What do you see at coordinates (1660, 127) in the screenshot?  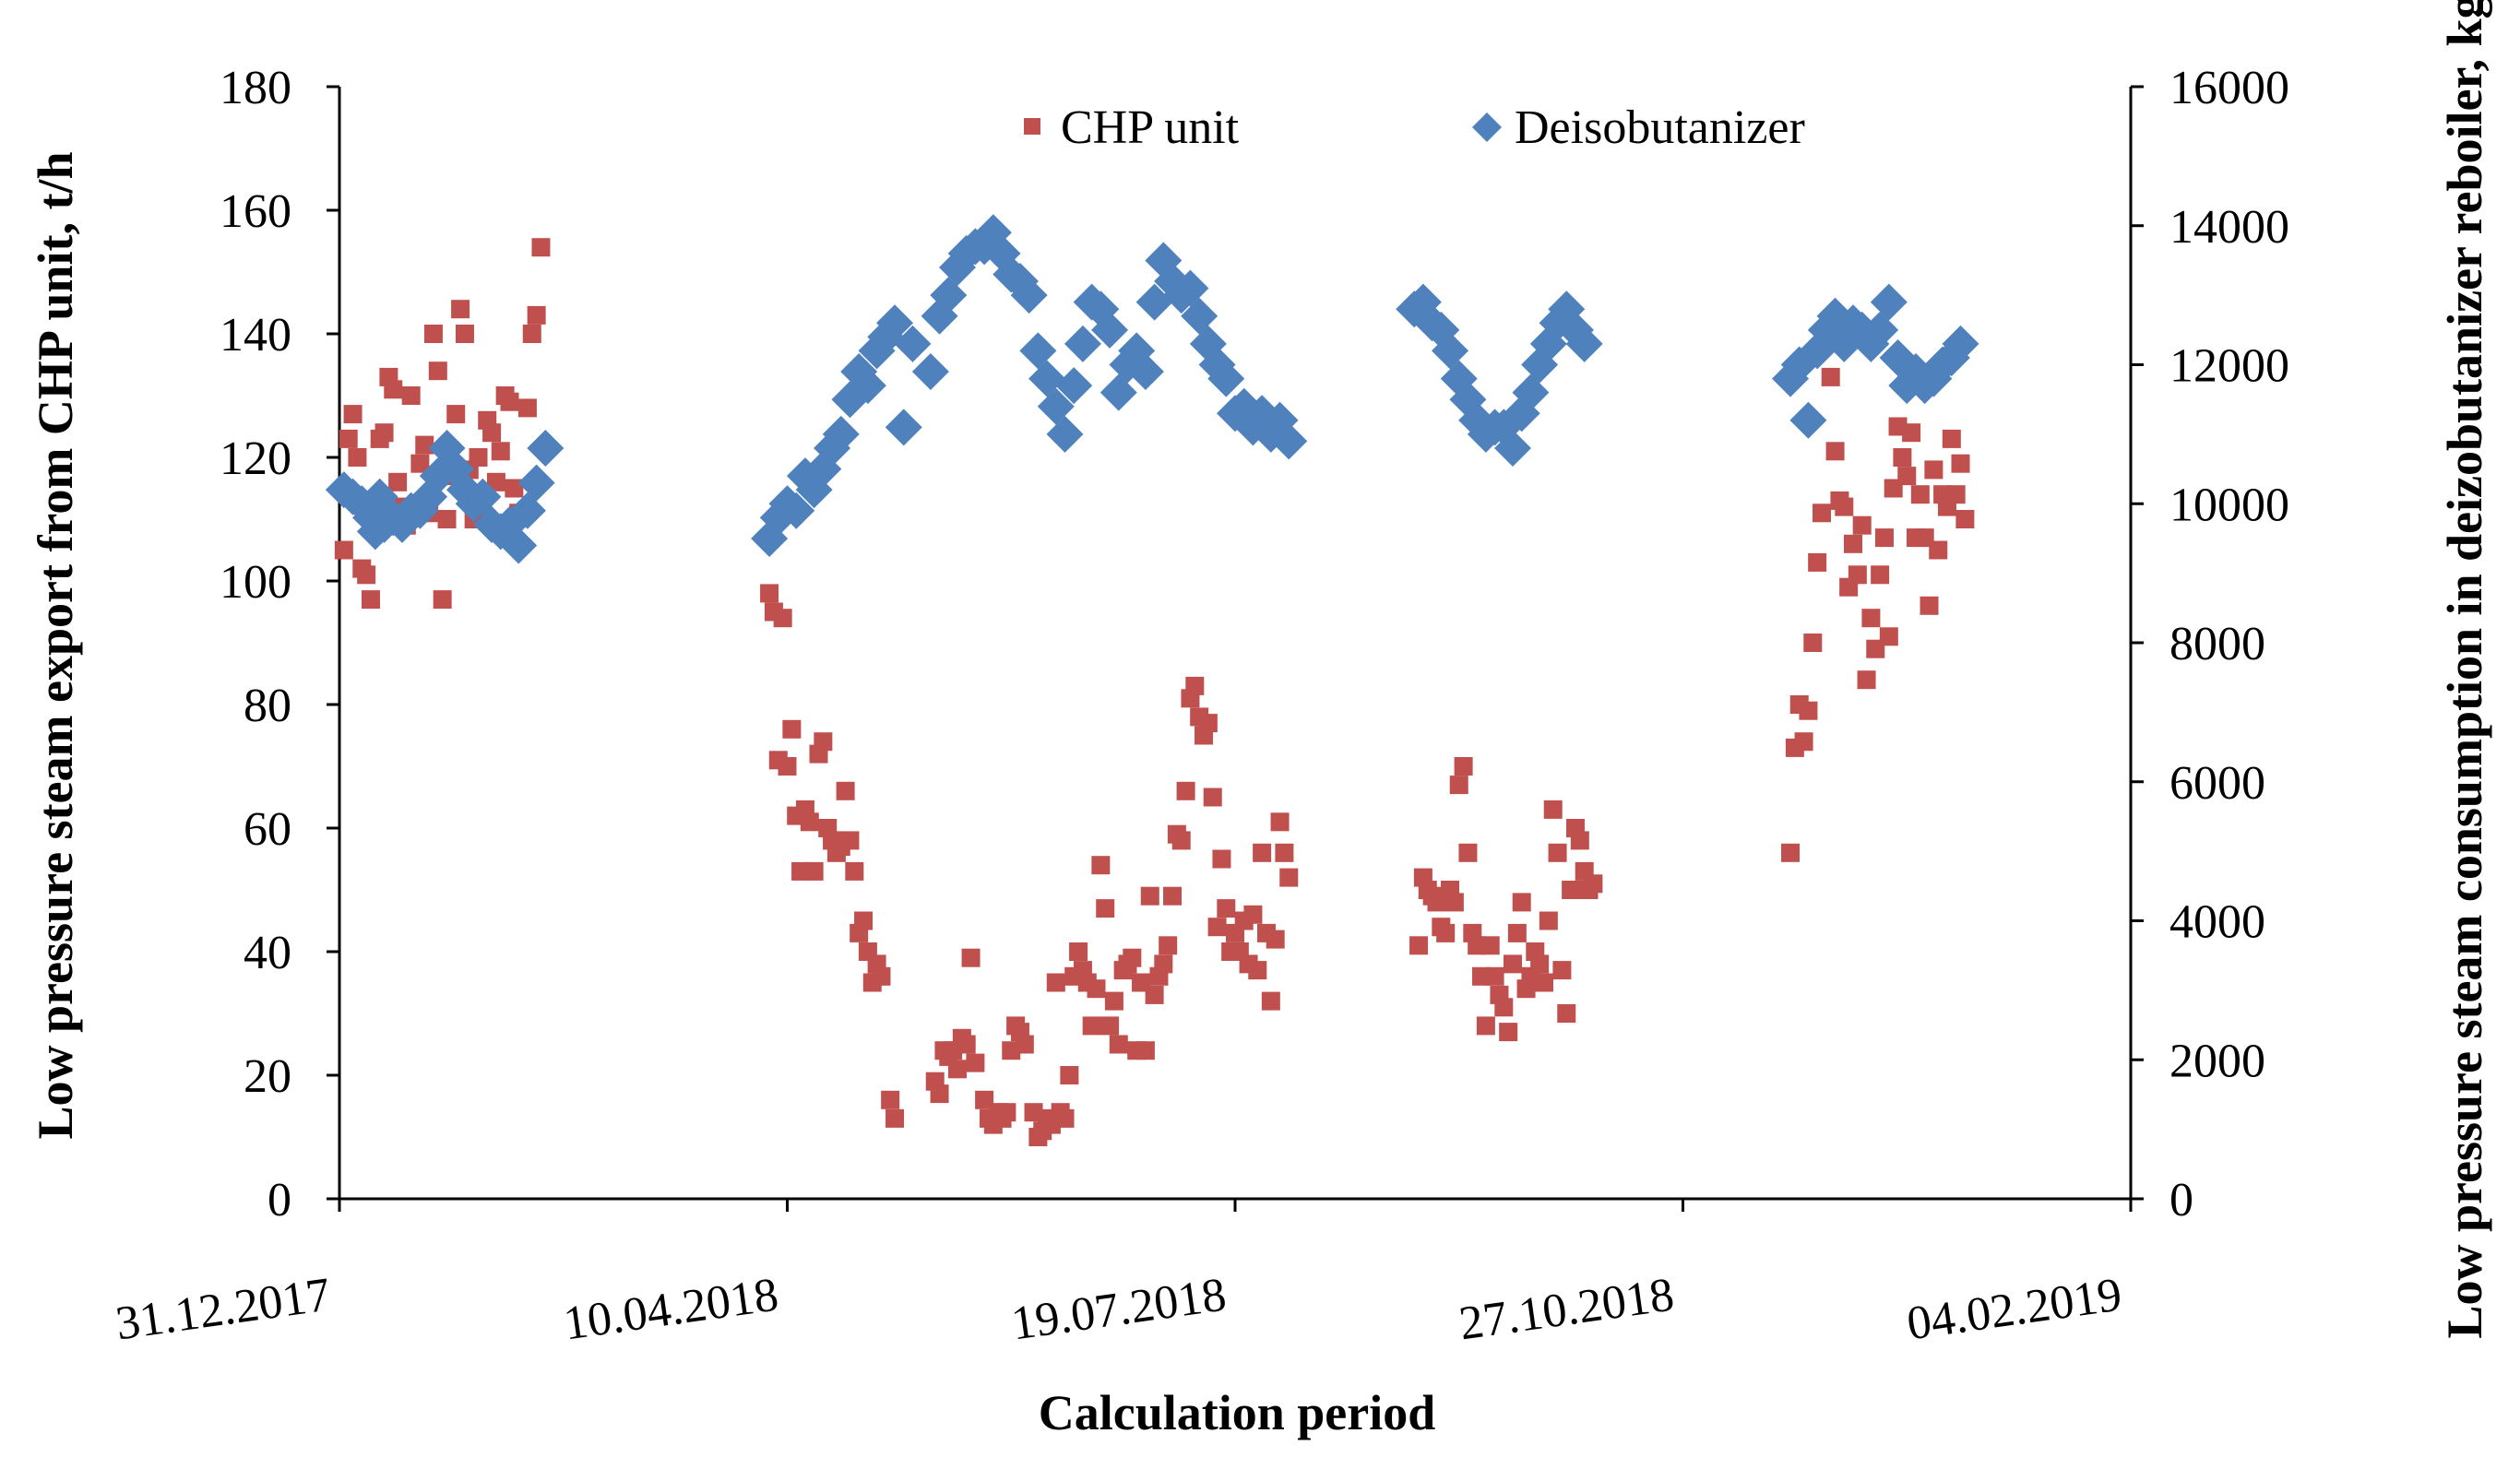 I see `legend-deisobutanizer-label: Deisobutanizer` at bounding box center [1660, 127].